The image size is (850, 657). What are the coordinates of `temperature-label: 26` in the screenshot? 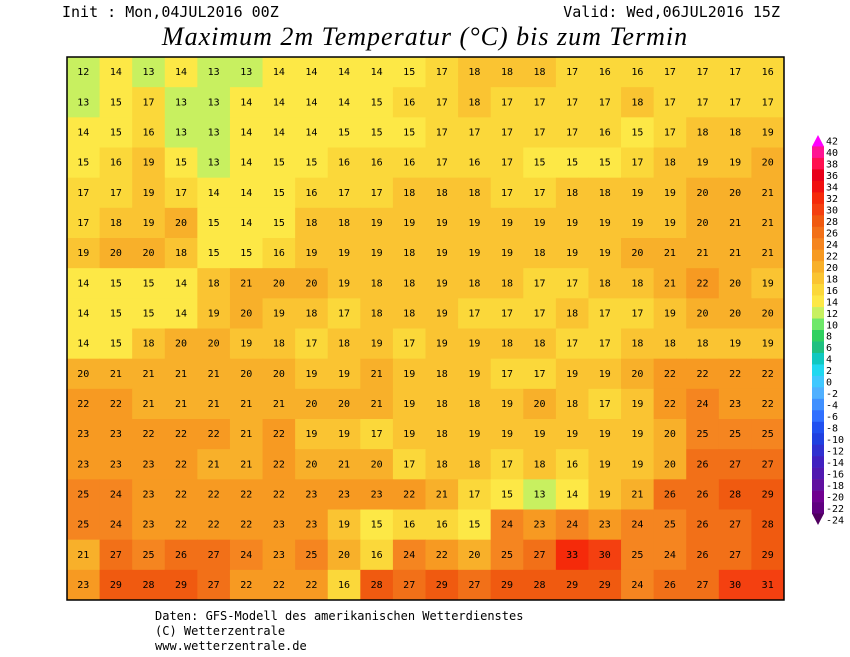 It's located at (670, 585).